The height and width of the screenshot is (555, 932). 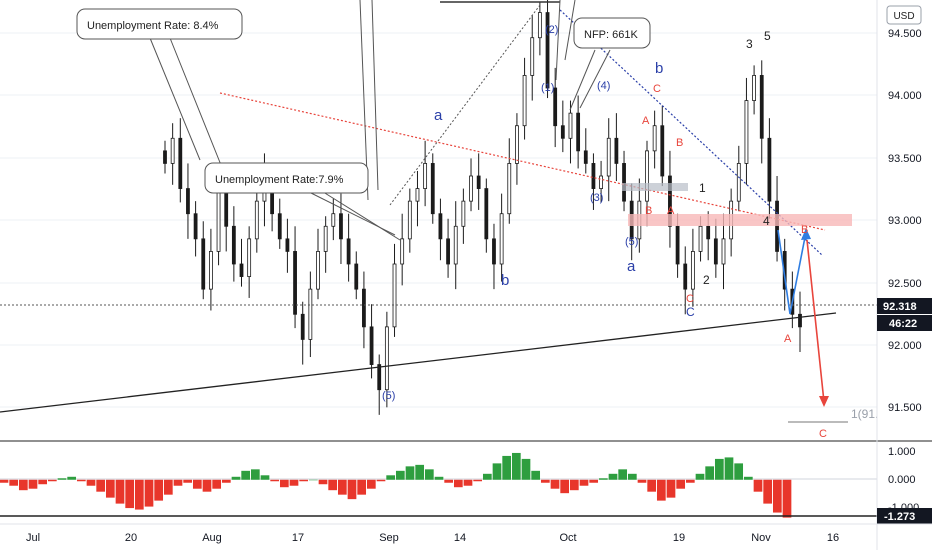 I want to click on count-label-4: 4, so click(x=766, y=221).